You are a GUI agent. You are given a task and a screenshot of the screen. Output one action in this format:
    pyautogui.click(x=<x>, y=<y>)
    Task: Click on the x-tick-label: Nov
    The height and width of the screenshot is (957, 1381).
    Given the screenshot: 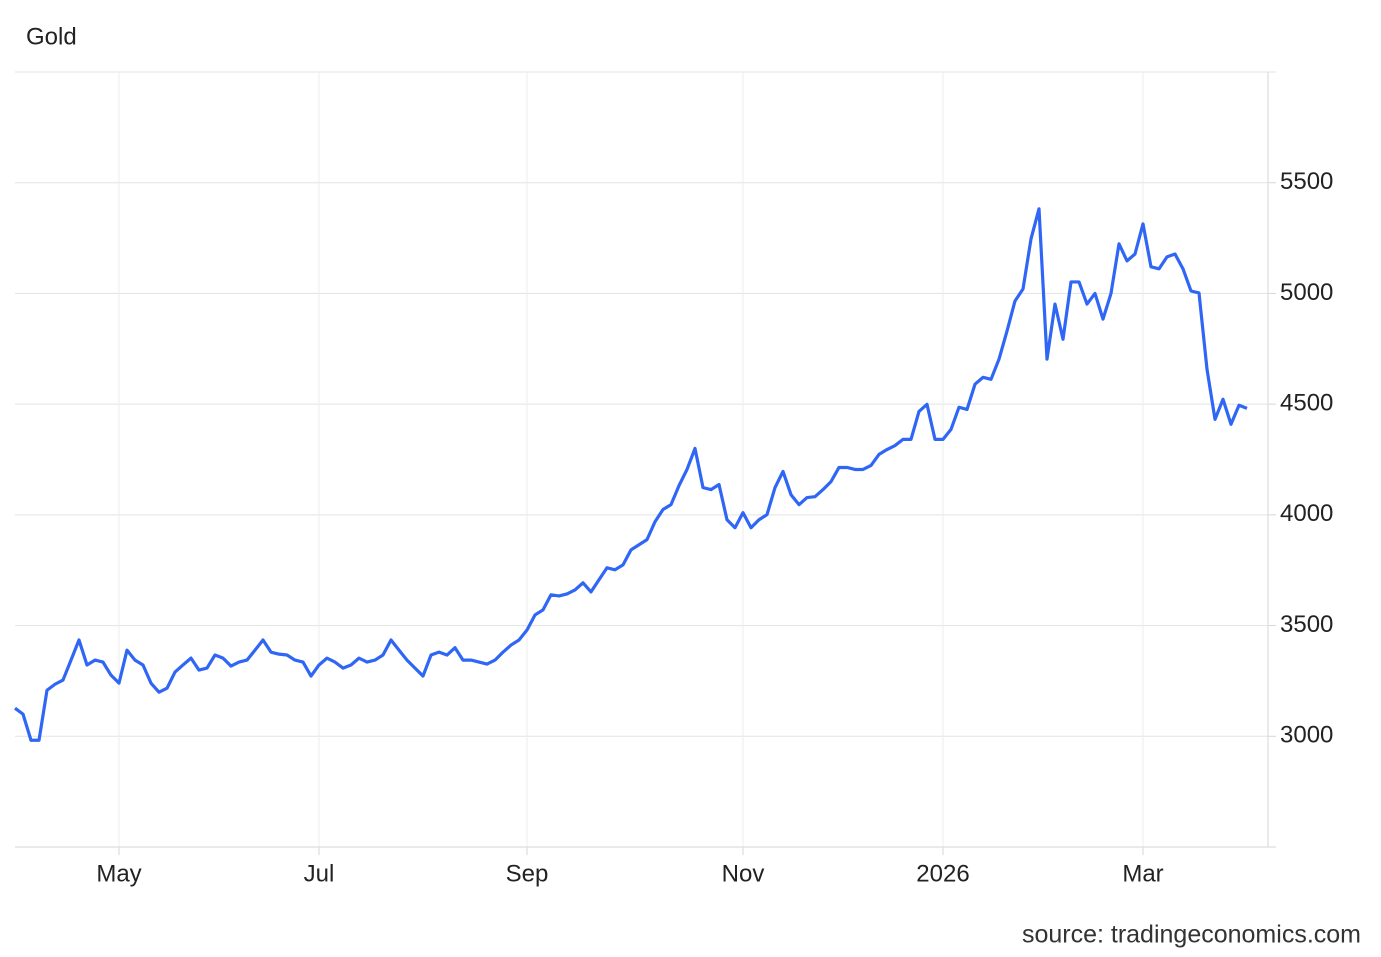 What is the action you would take?
    pyautogui.click(x=743, y=873)
    